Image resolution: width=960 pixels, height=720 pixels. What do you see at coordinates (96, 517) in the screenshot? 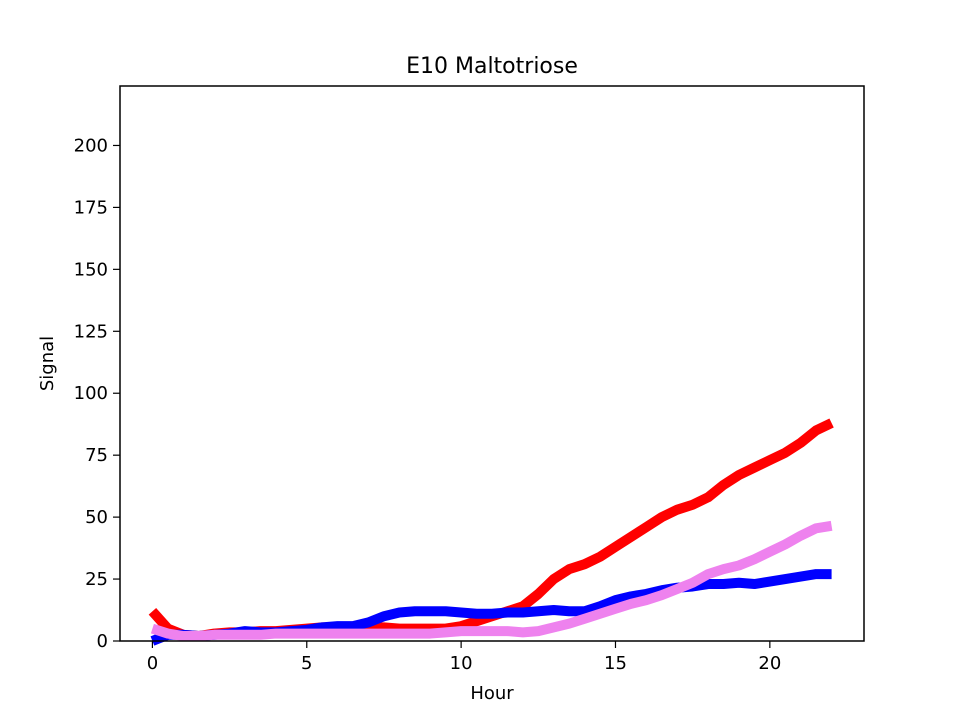
I see `y-tick-label: 50` at bounding box center [96, 517].